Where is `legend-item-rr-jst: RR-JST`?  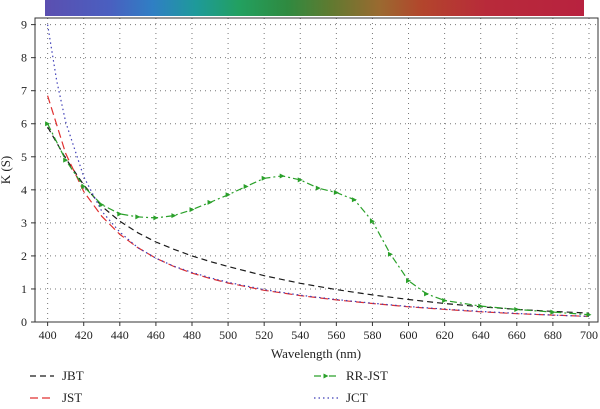
legend-item-rr-jst: RR-JST is located at coordinates (351, 375).